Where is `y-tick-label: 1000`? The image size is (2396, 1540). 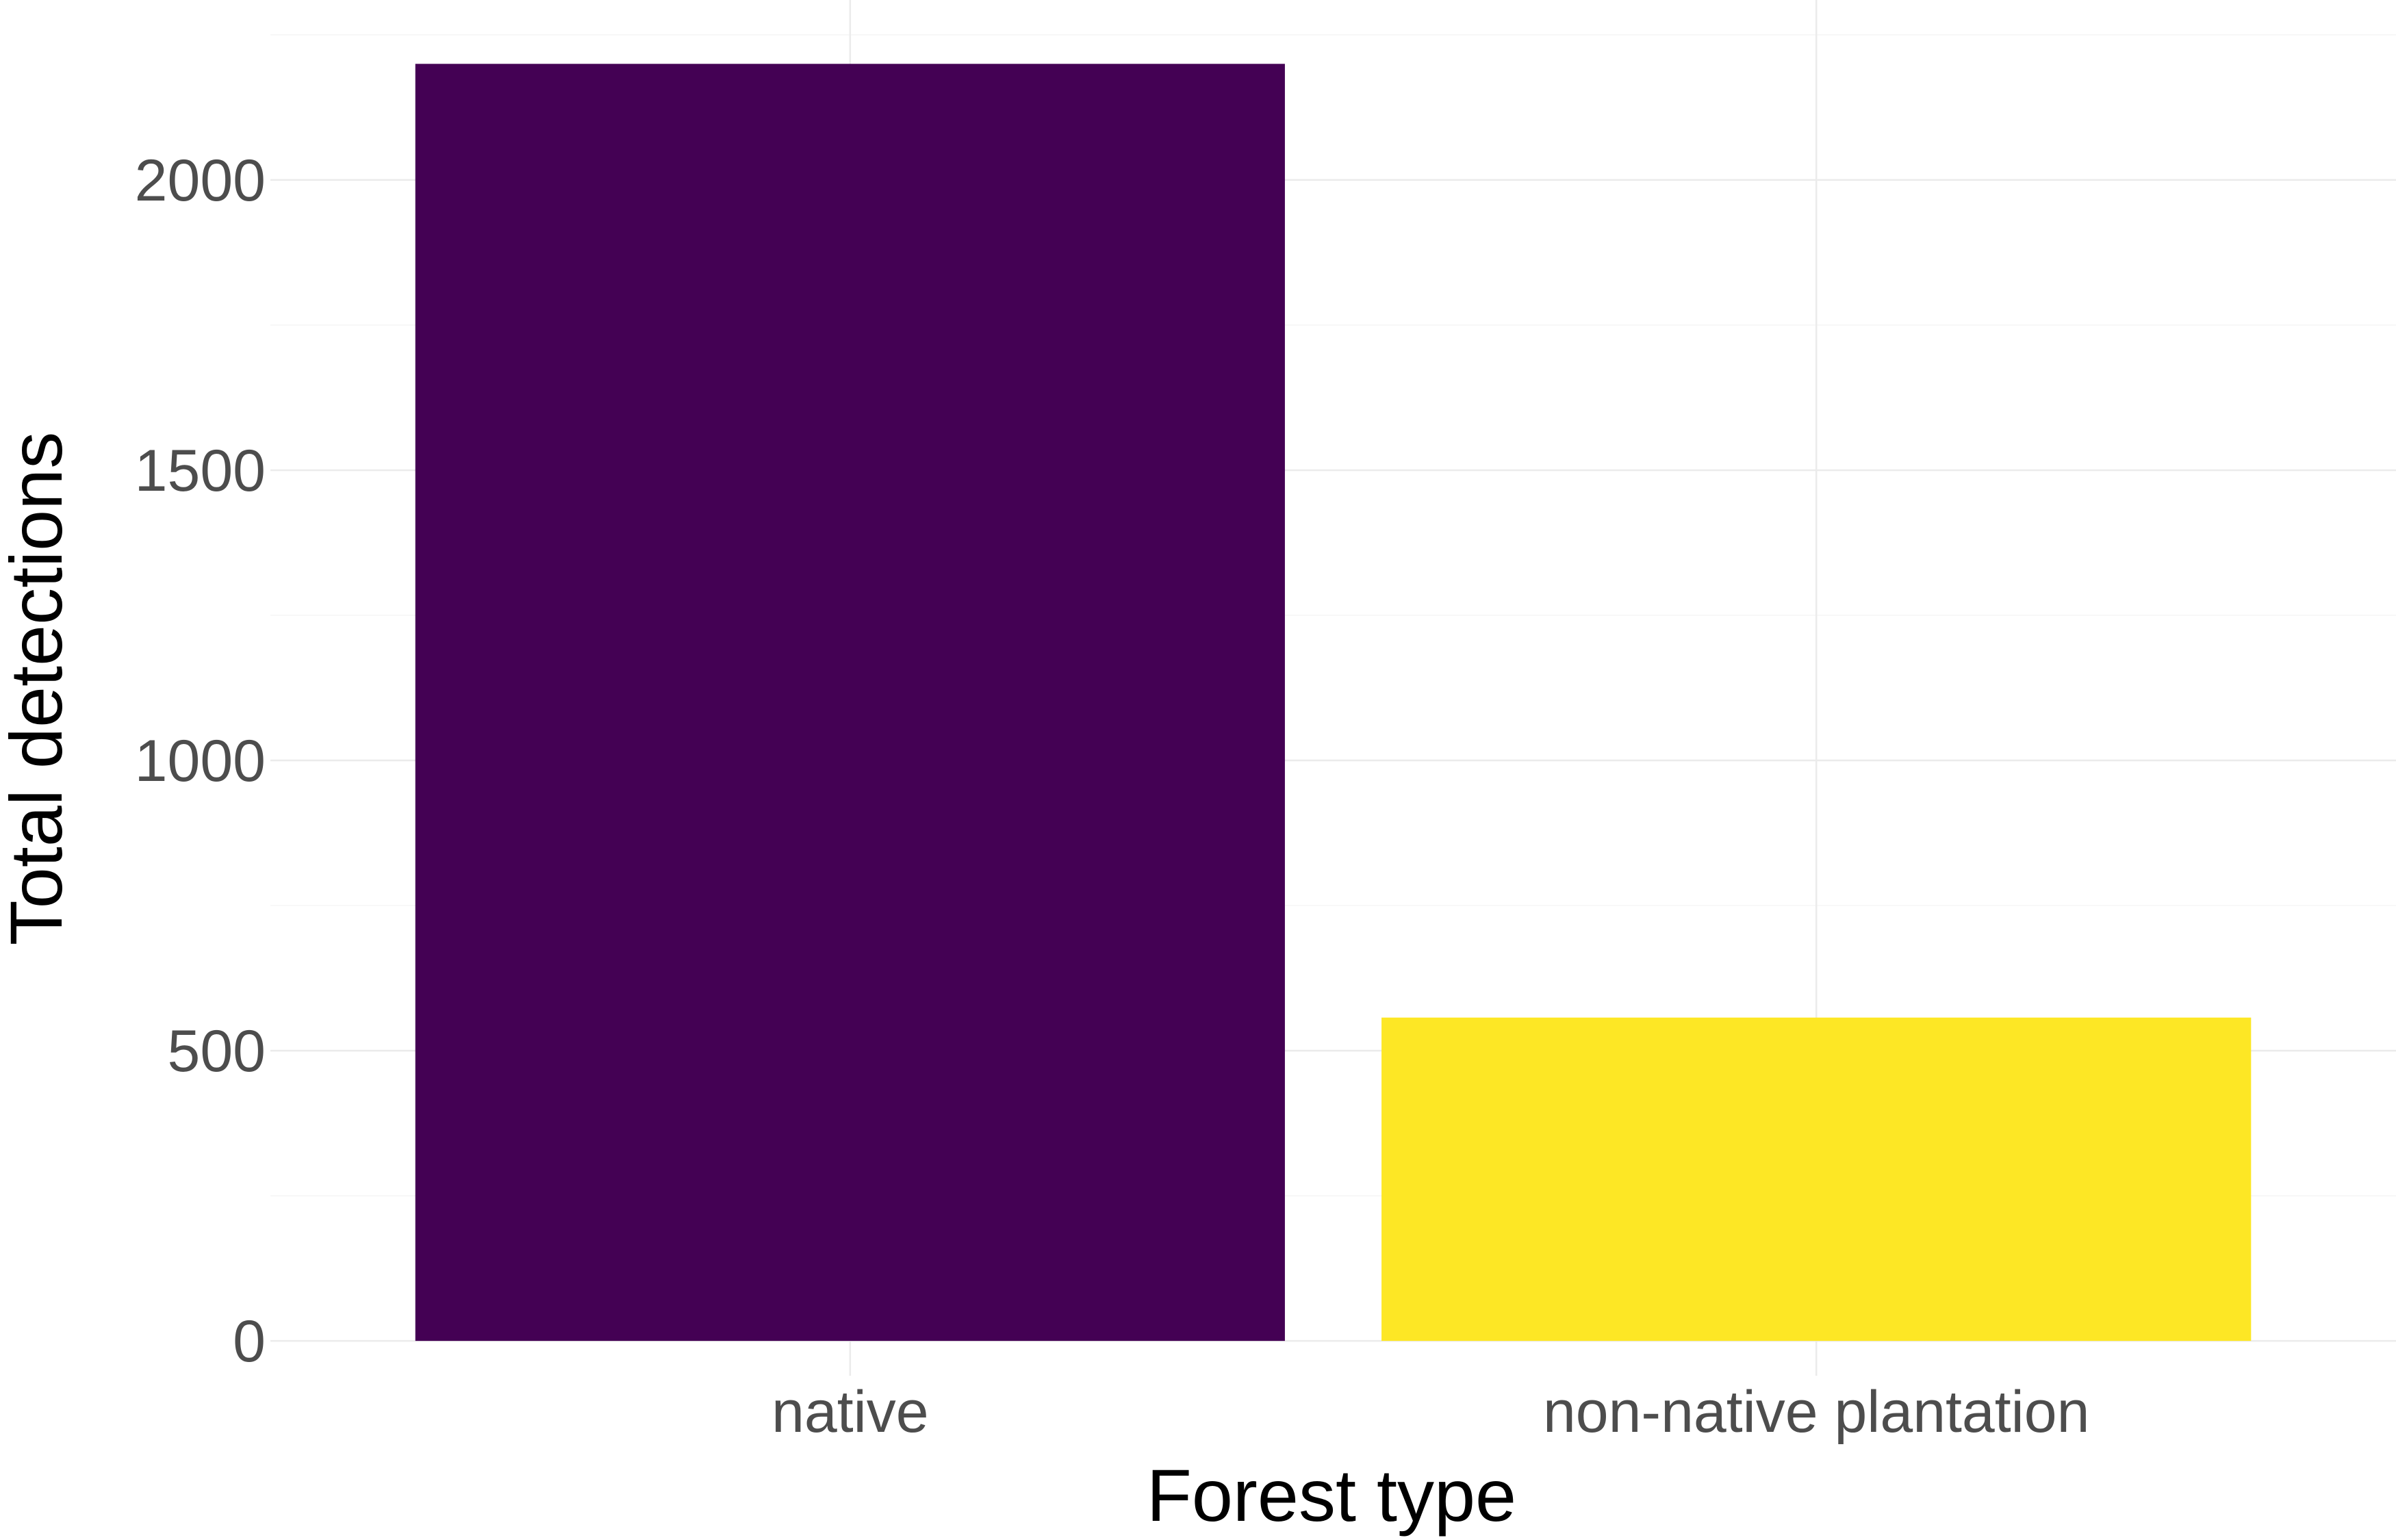
y-tick-label: 1000 is located at coordinates (200, 761).